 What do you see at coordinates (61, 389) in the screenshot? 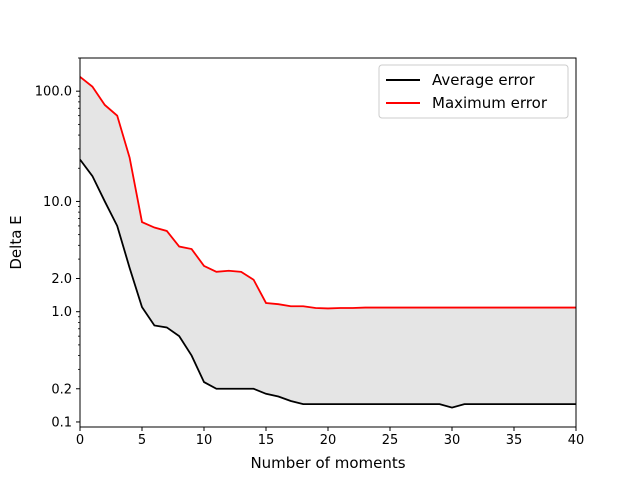
I see `y-tick-label: 0.2` at bounding box center [61, 389].